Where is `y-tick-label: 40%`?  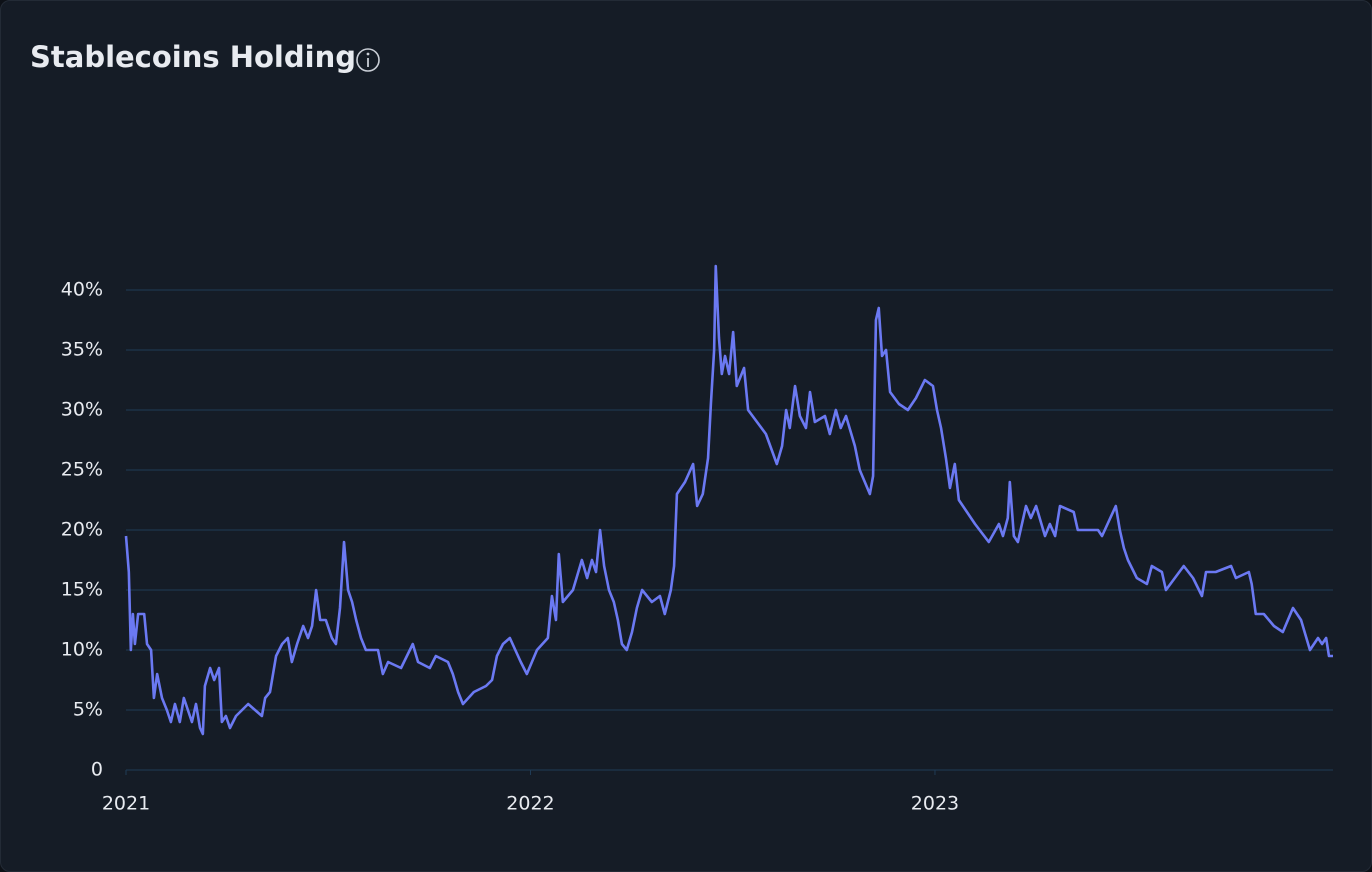
y-tick-label: 40% is located at coordinates (82, 290).